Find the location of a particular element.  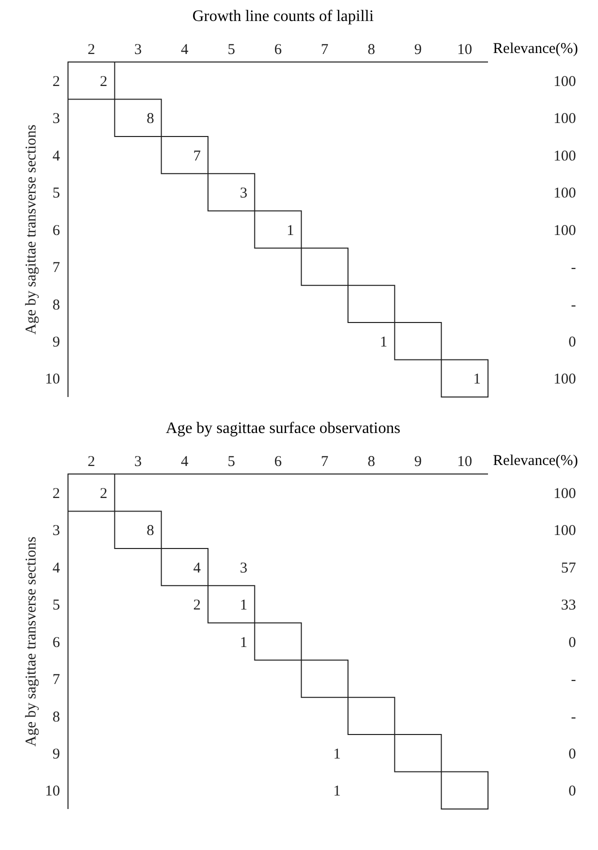

data-label: 7 is located at coordinates (197, 156).